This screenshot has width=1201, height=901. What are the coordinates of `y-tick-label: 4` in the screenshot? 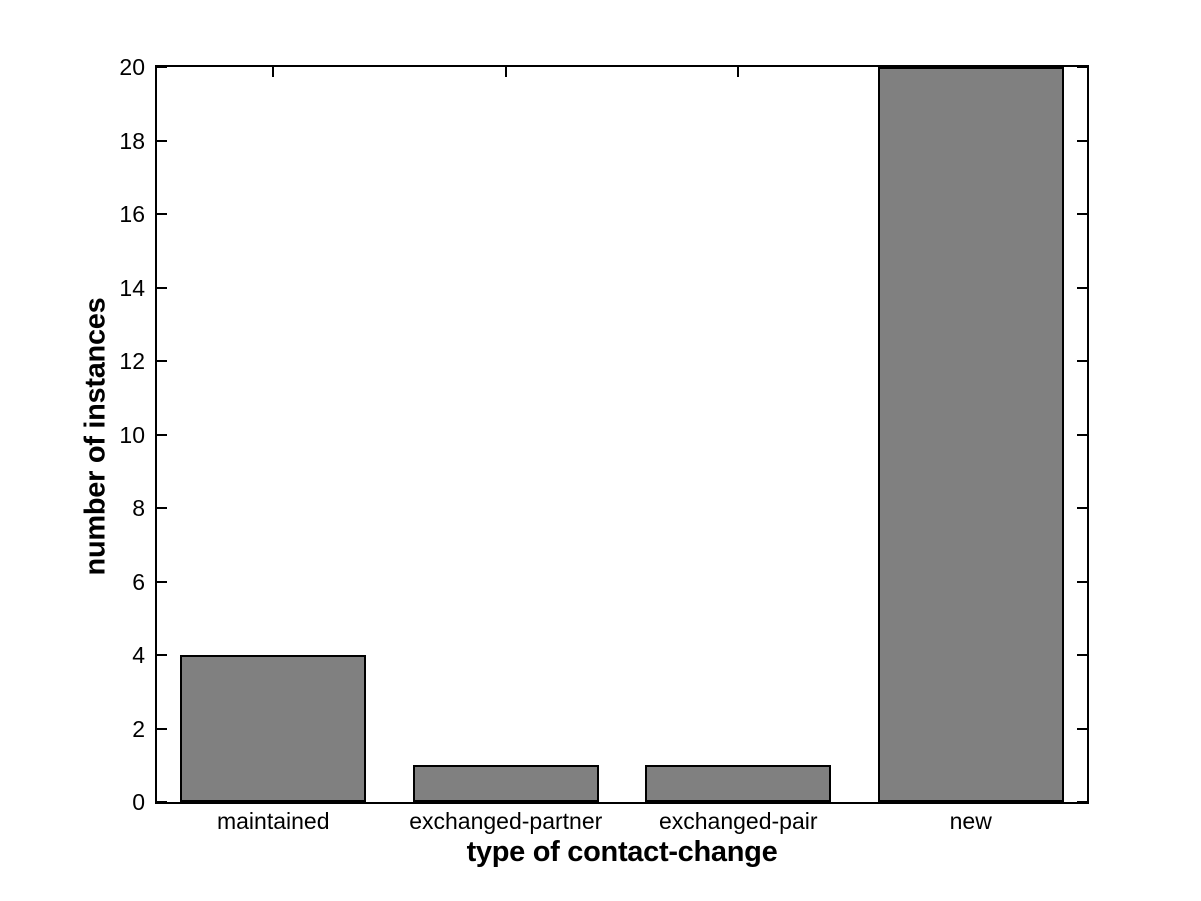 It's located at (138, 655).